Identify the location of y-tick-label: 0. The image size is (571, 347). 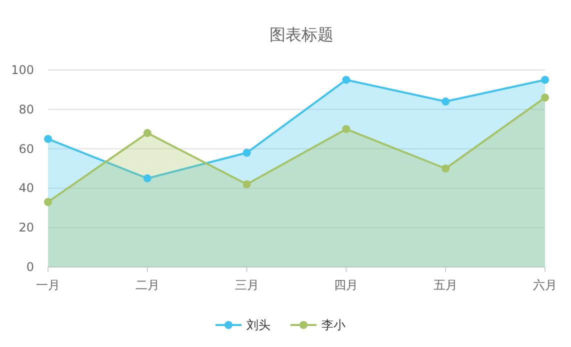
(30, 267).